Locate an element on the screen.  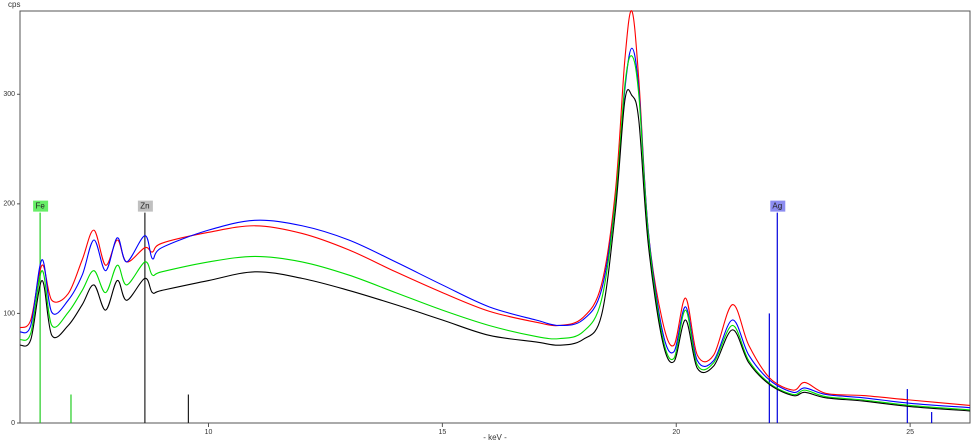
x-tick-label: 10 is located at coordinates (209, 432).